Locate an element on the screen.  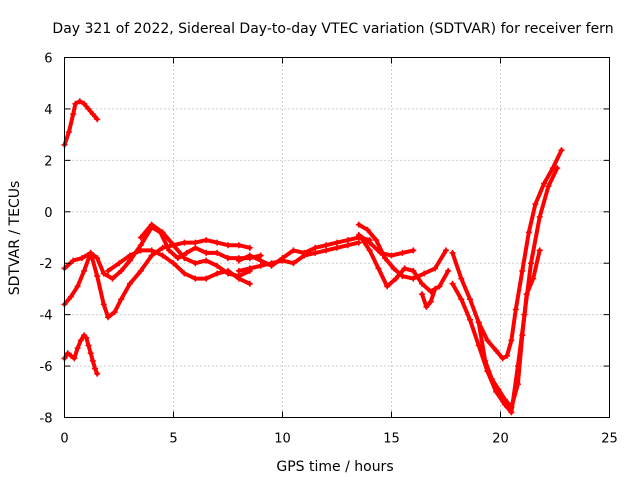
y-tick-label: 6 is located at coordinates (48, 59).